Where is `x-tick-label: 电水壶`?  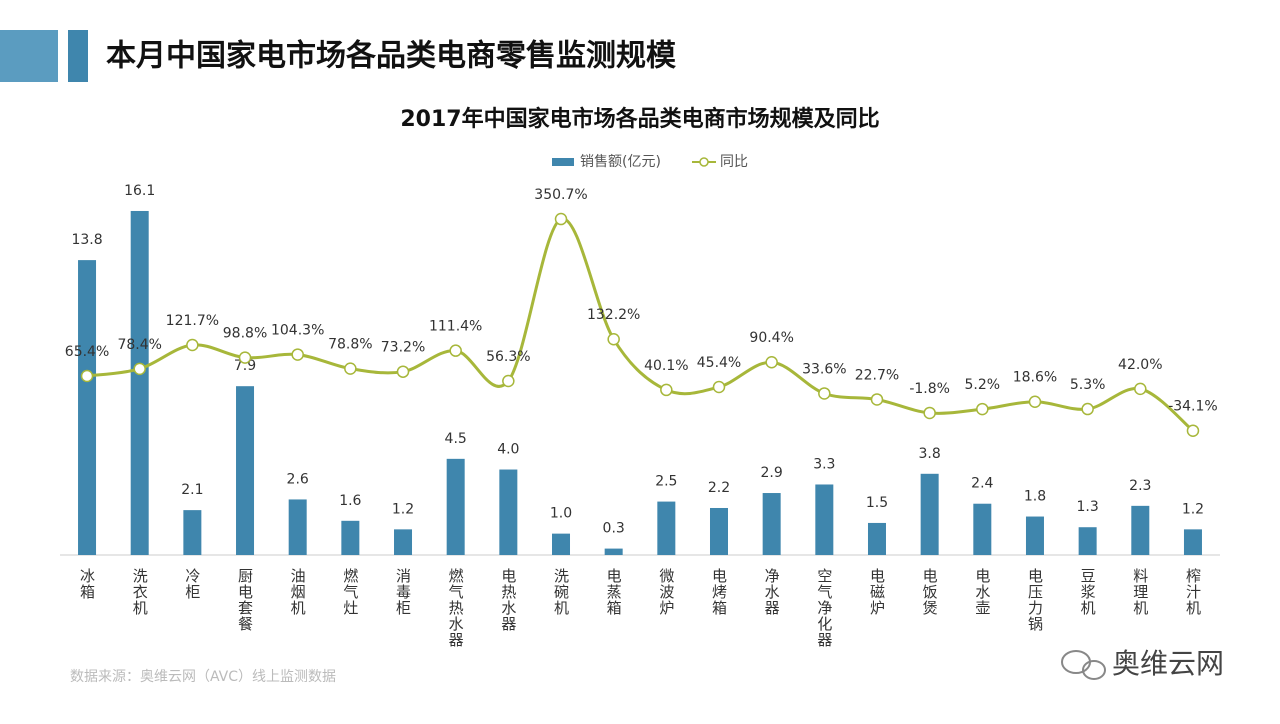 x-tick-label: 电水壶 is located at coordinates (982, 592).